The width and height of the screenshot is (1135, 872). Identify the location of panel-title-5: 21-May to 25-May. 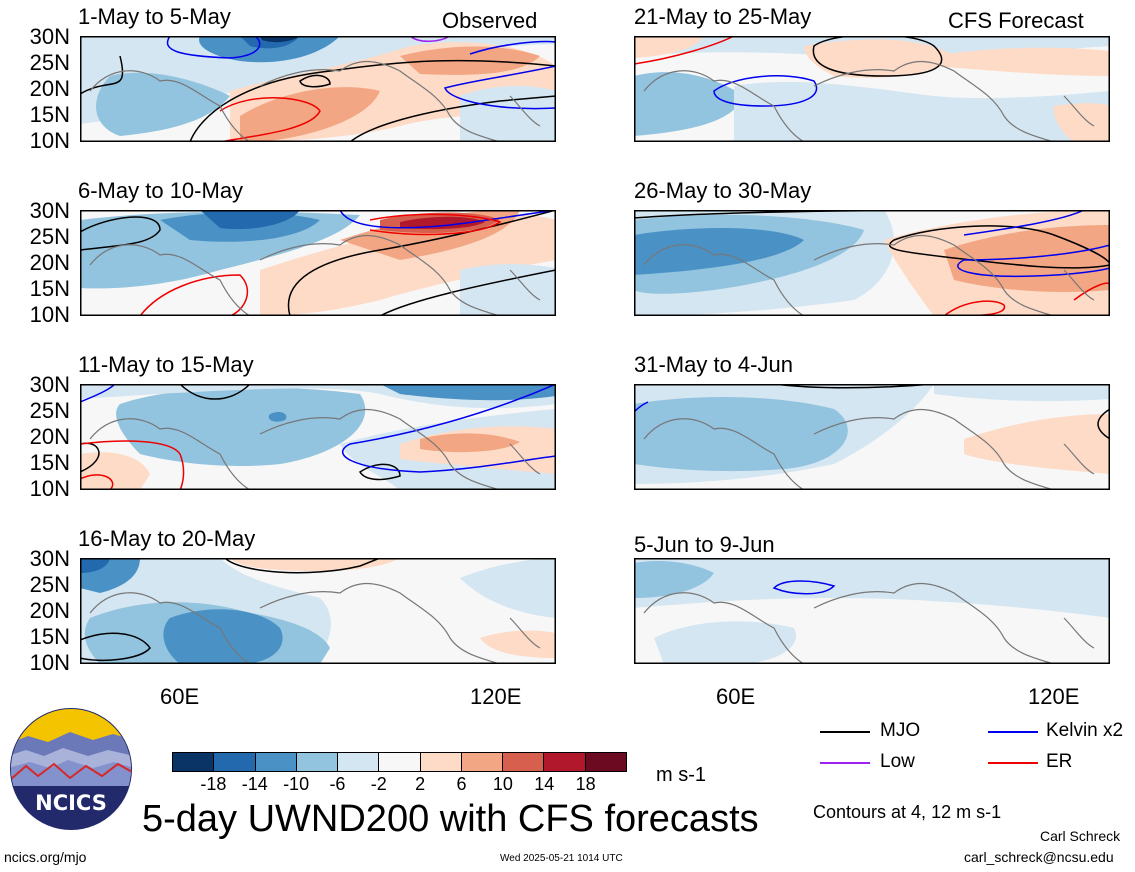
(723, 16).